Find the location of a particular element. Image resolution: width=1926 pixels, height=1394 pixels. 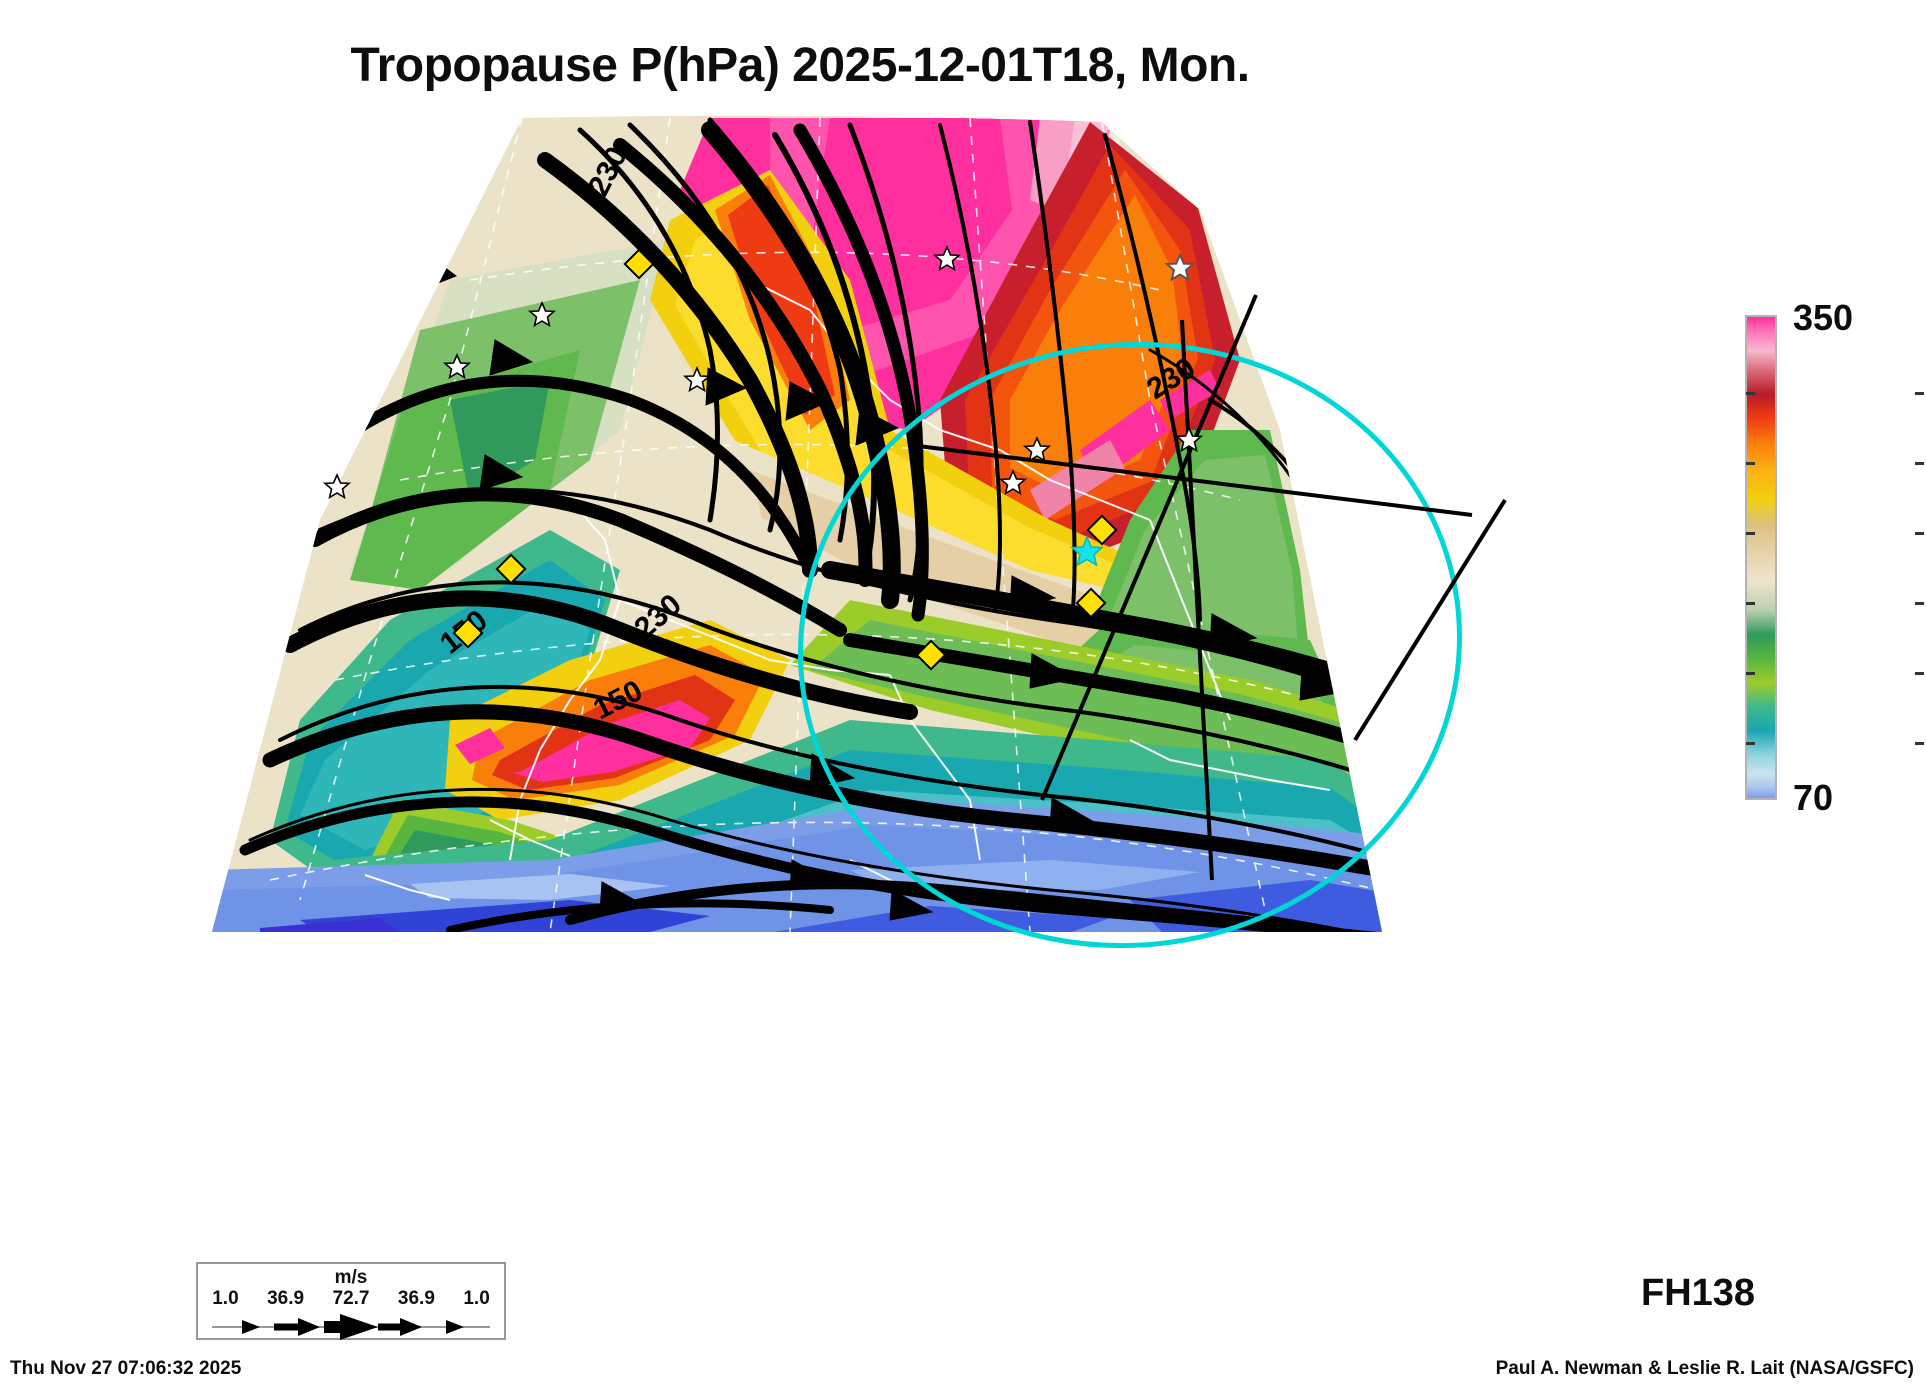

page-title: Tropopause P(hPa) 2025-12-01T18, Mon. is located at coordinates (800, 65).